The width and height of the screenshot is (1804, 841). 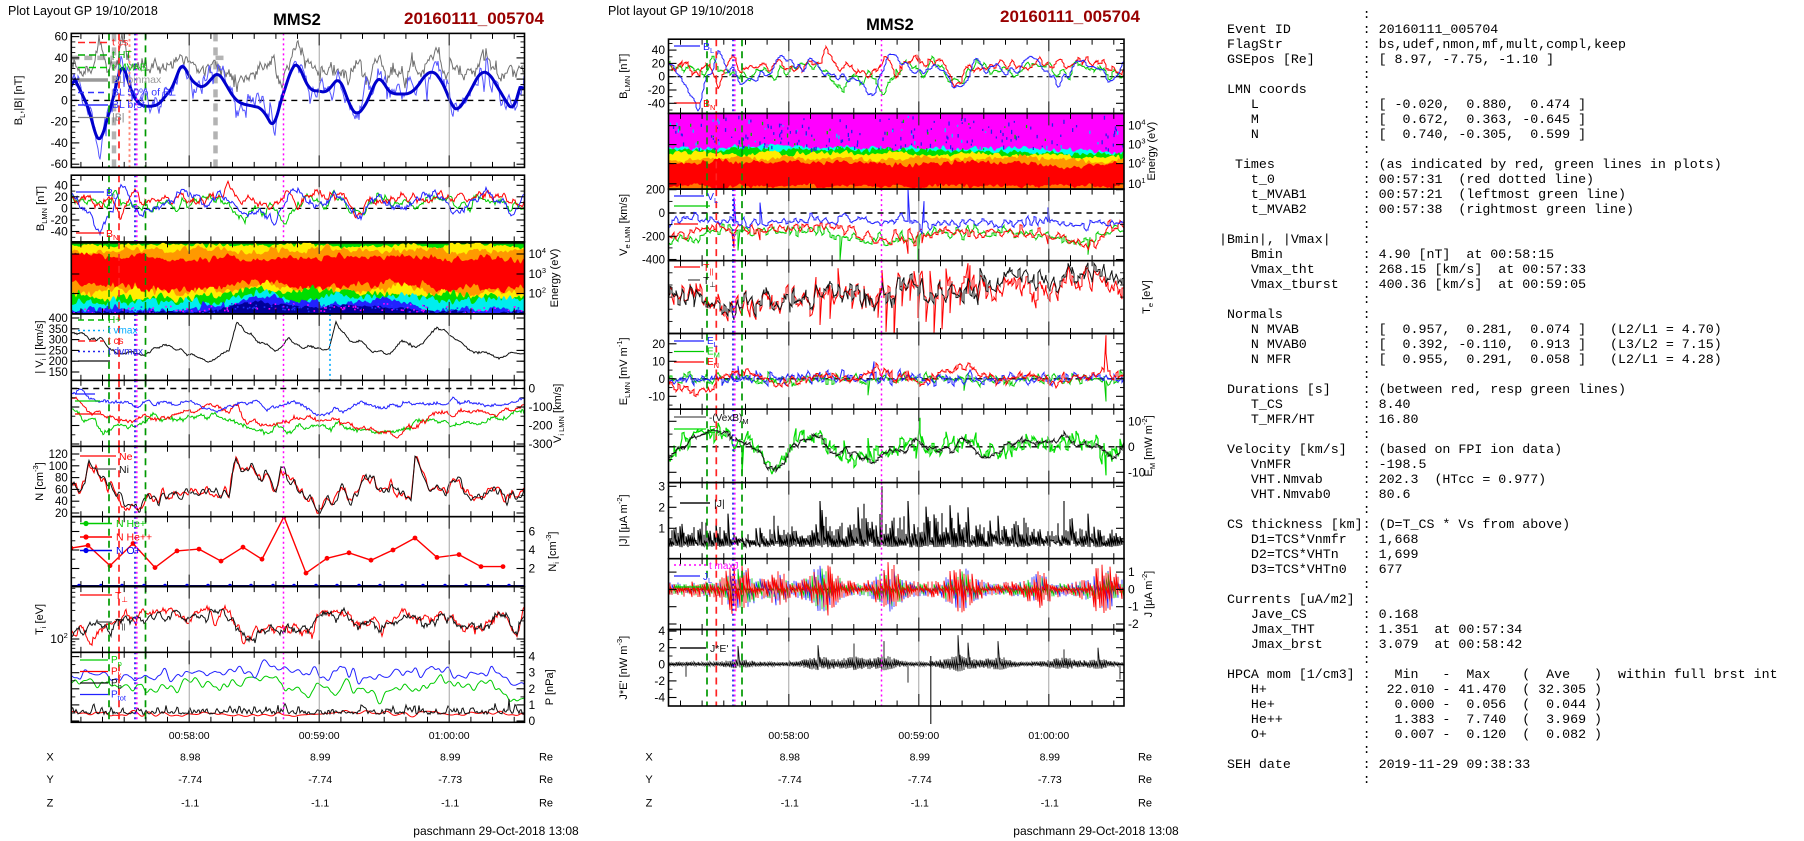 What do you see at coordinates (59, 164) in the screenshot?
I see `svg-text: -60` at bounding box center [59, 164].